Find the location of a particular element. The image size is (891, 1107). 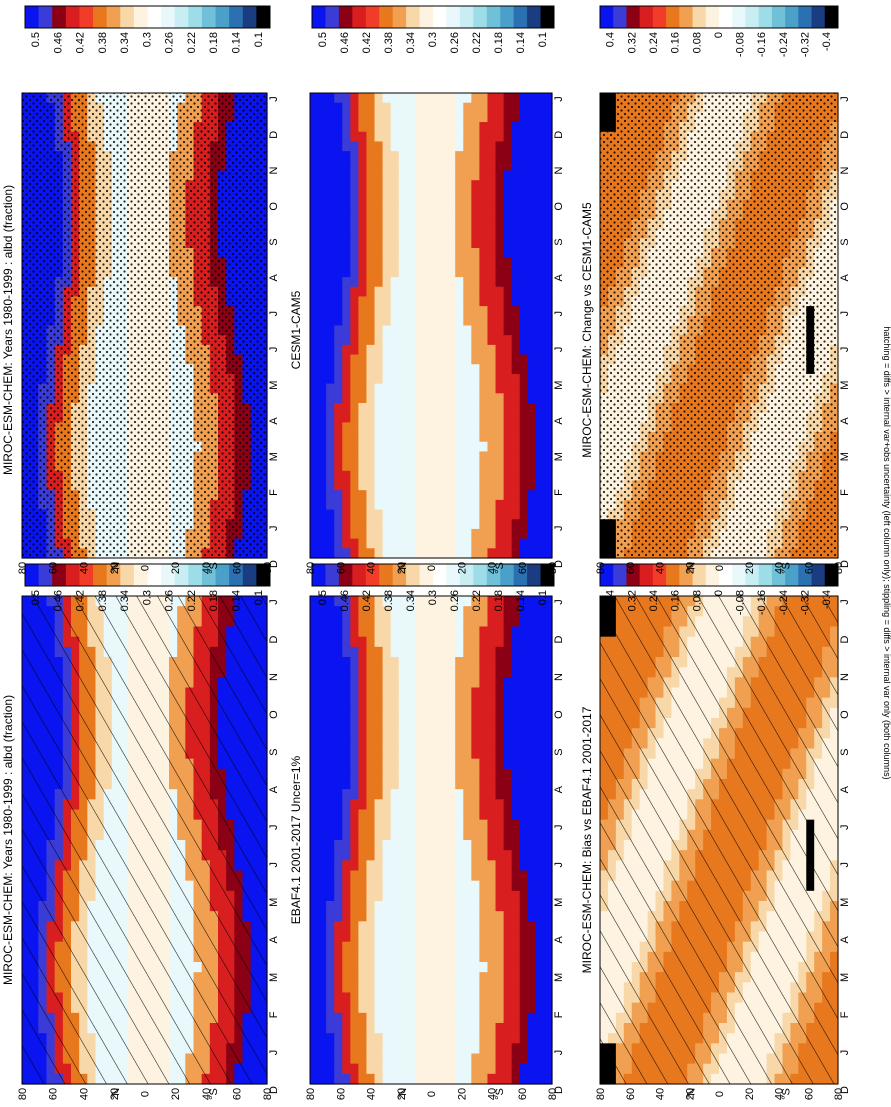

colorbar-label: 0.42 is located at coordinates (81, 600).